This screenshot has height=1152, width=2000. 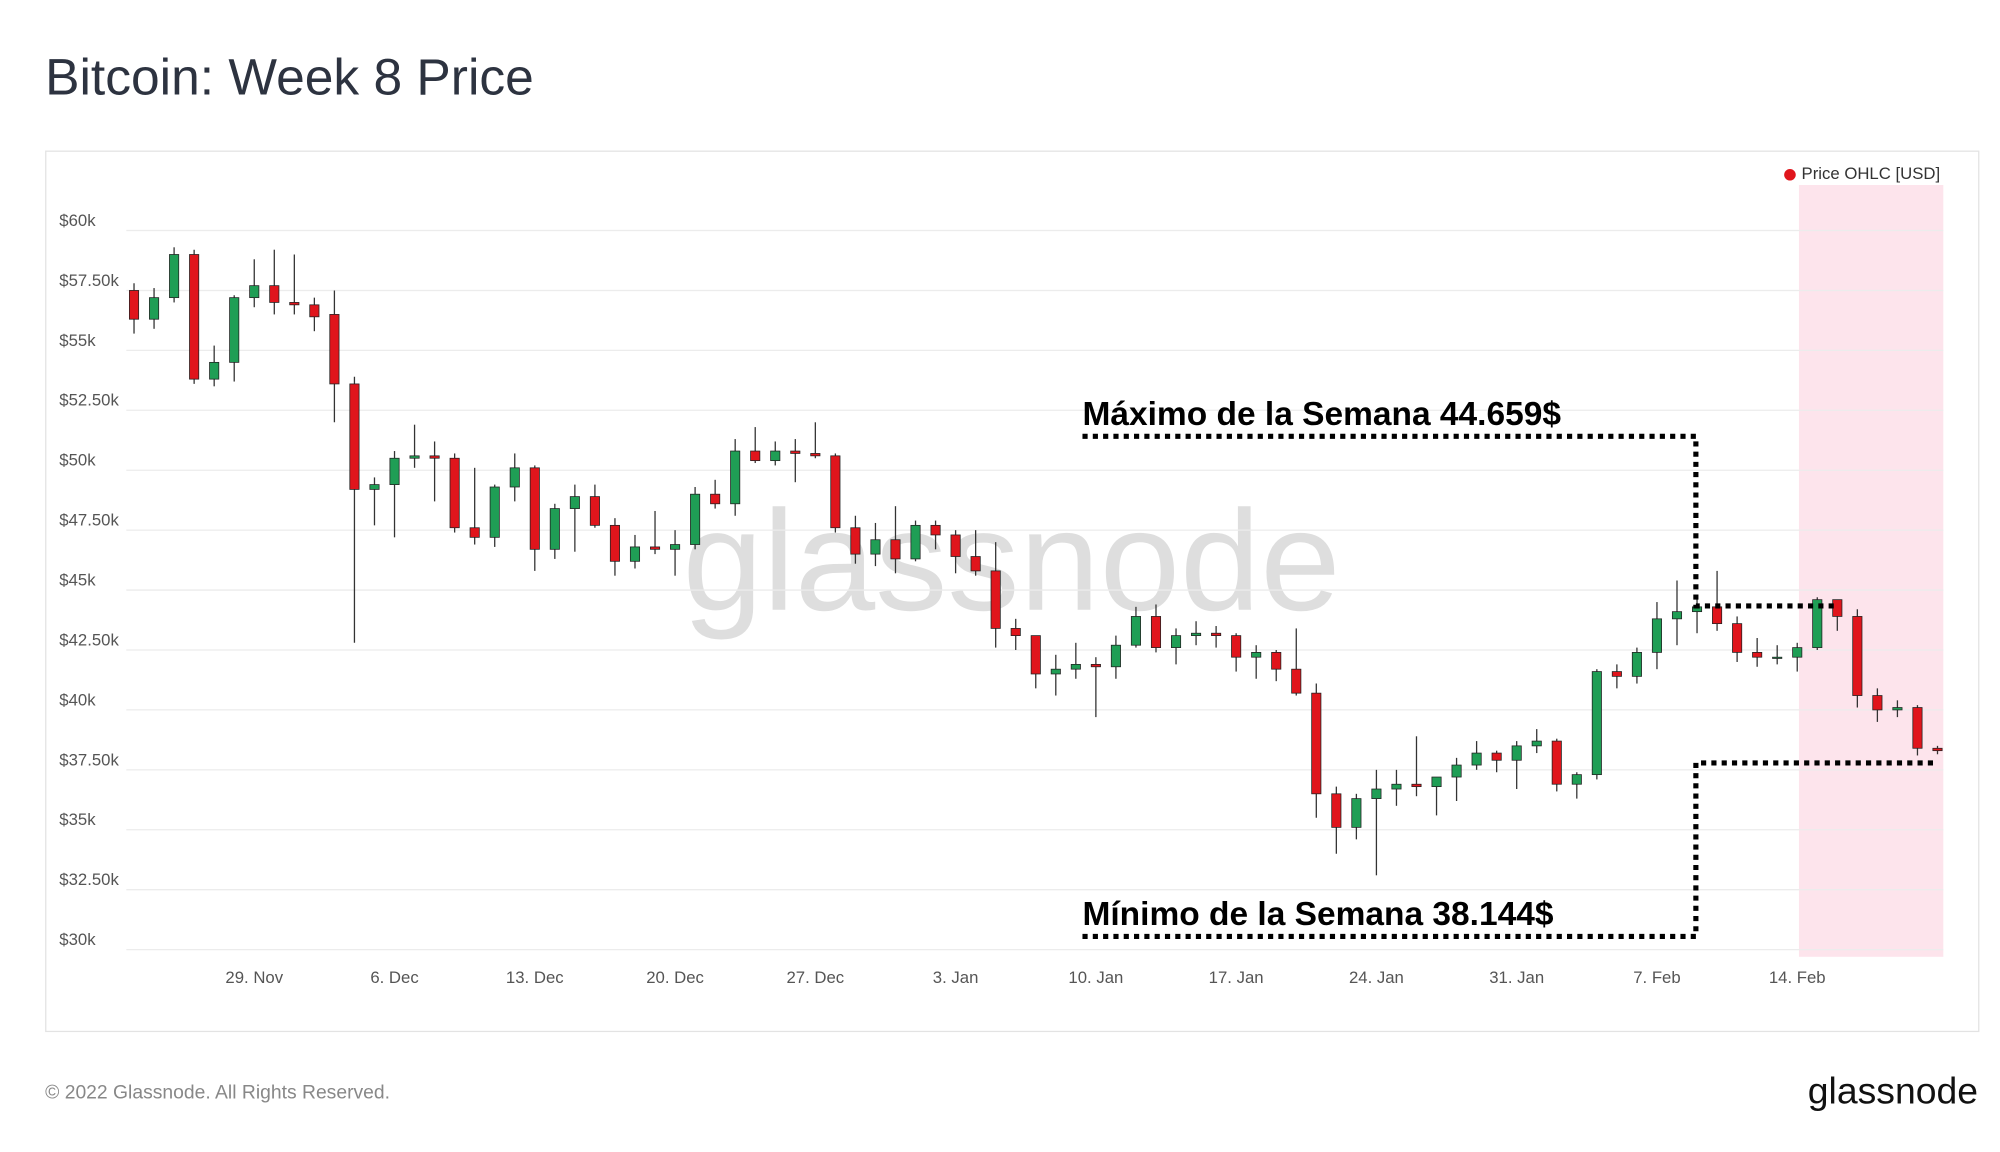 I want to click on x-tick-label: 27. Dec, so click(x=815, y=977).